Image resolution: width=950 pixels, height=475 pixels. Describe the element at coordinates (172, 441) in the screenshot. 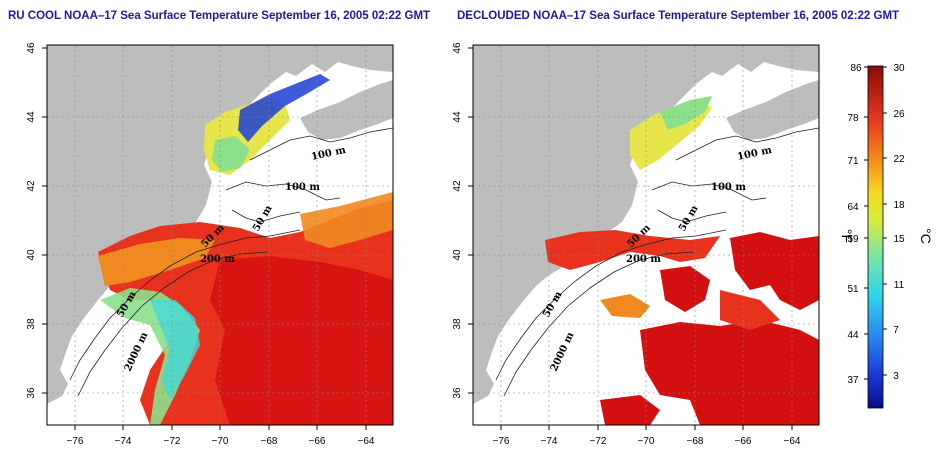

I see `left-lon-tick-label: −72` at that location.